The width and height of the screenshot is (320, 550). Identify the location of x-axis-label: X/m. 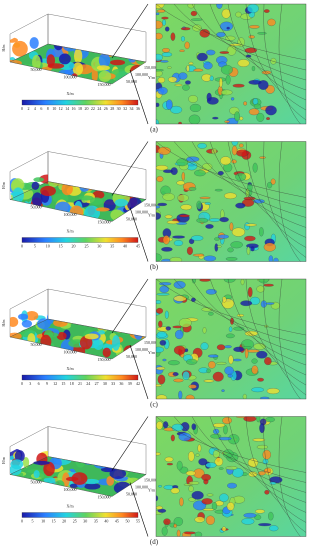
(70, 230).